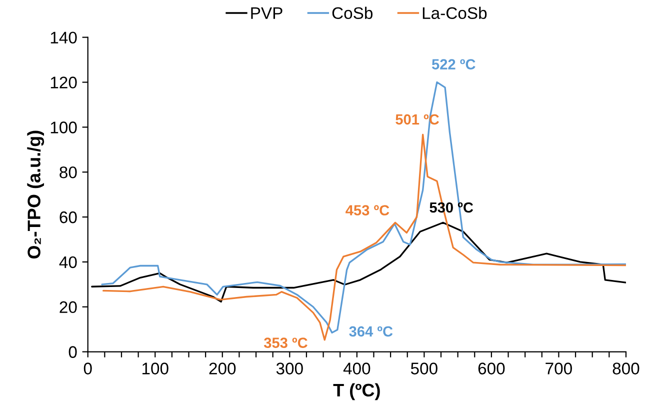 The image size is (646, 410). Describe the element at coordinates (63, 128) in the screenshot. I see `y-tick-label: 100` at that location.